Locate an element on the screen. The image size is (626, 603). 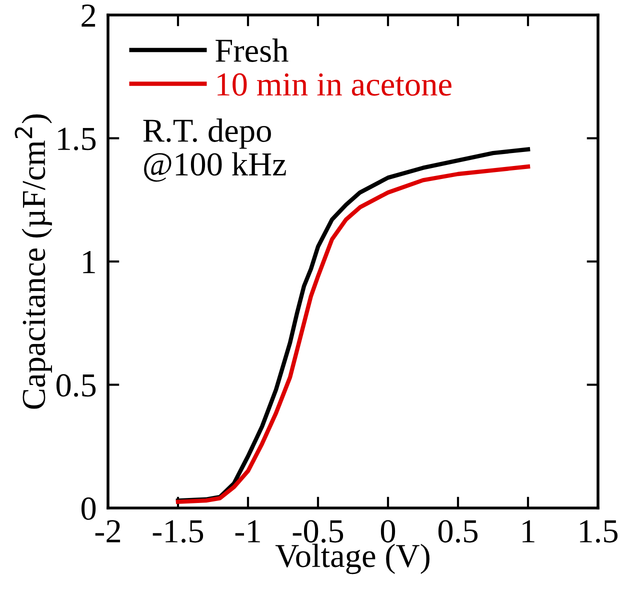
y-tick-label: 2 is located at coordinates (89, 15).